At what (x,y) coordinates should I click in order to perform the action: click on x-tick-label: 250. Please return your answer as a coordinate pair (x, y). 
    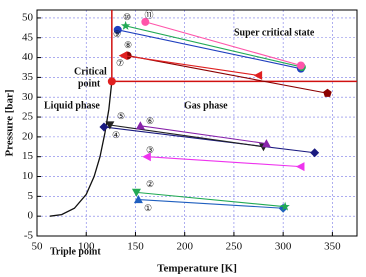
    Looking at the image, I should click on (234, 247).